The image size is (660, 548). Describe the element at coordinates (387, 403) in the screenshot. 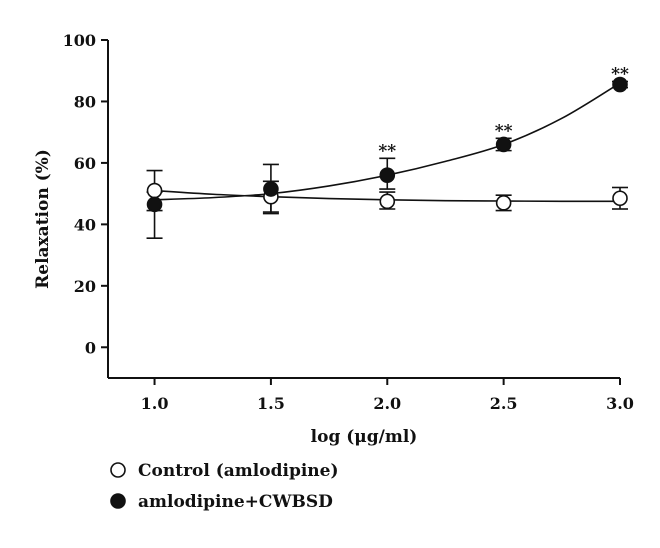

I see `x-tick-label: 2.0` at that location.